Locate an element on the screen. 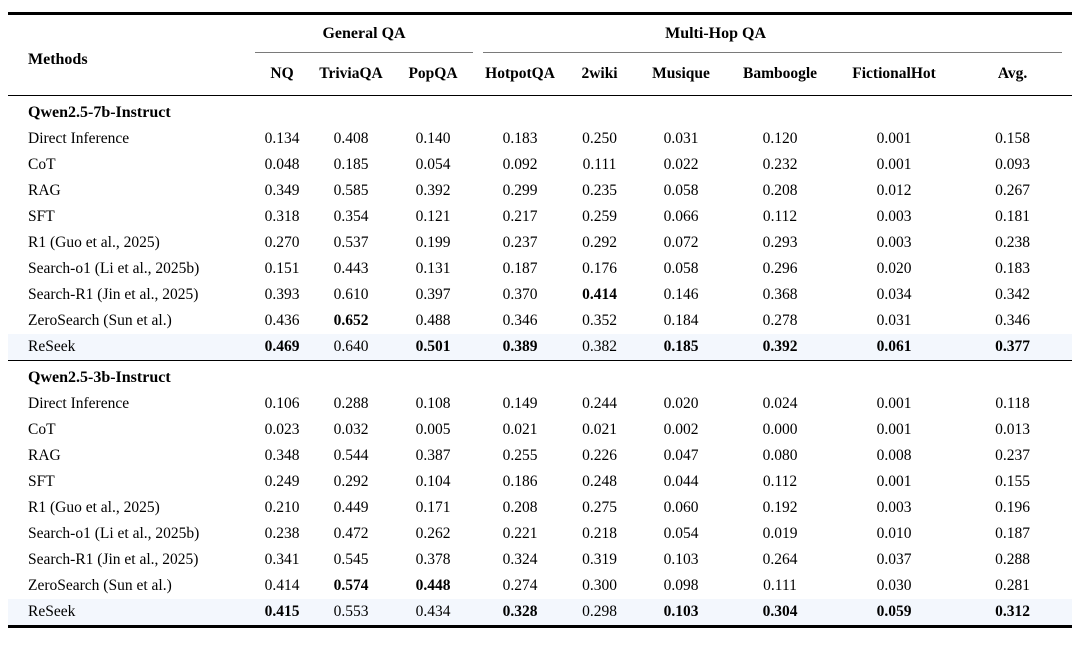 The image size is (1080, 647). value-cell: 0.181 is located at coordinates (1012, 216).